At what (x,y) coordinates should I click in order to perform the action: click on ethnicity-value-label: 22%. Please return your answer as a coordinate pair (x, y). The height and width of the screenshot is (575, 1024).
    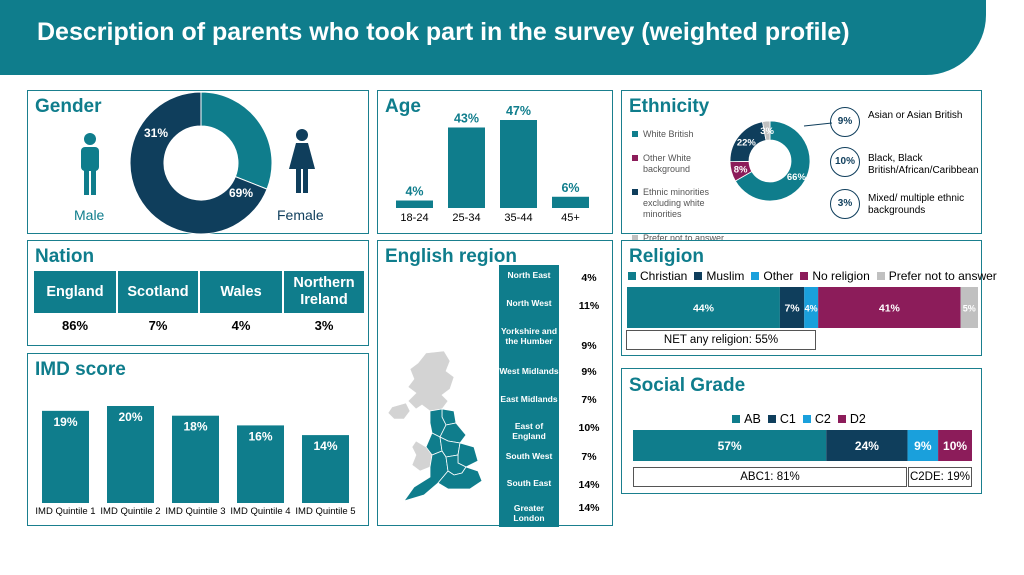
    Looking at the image, I should click on (747, 142).